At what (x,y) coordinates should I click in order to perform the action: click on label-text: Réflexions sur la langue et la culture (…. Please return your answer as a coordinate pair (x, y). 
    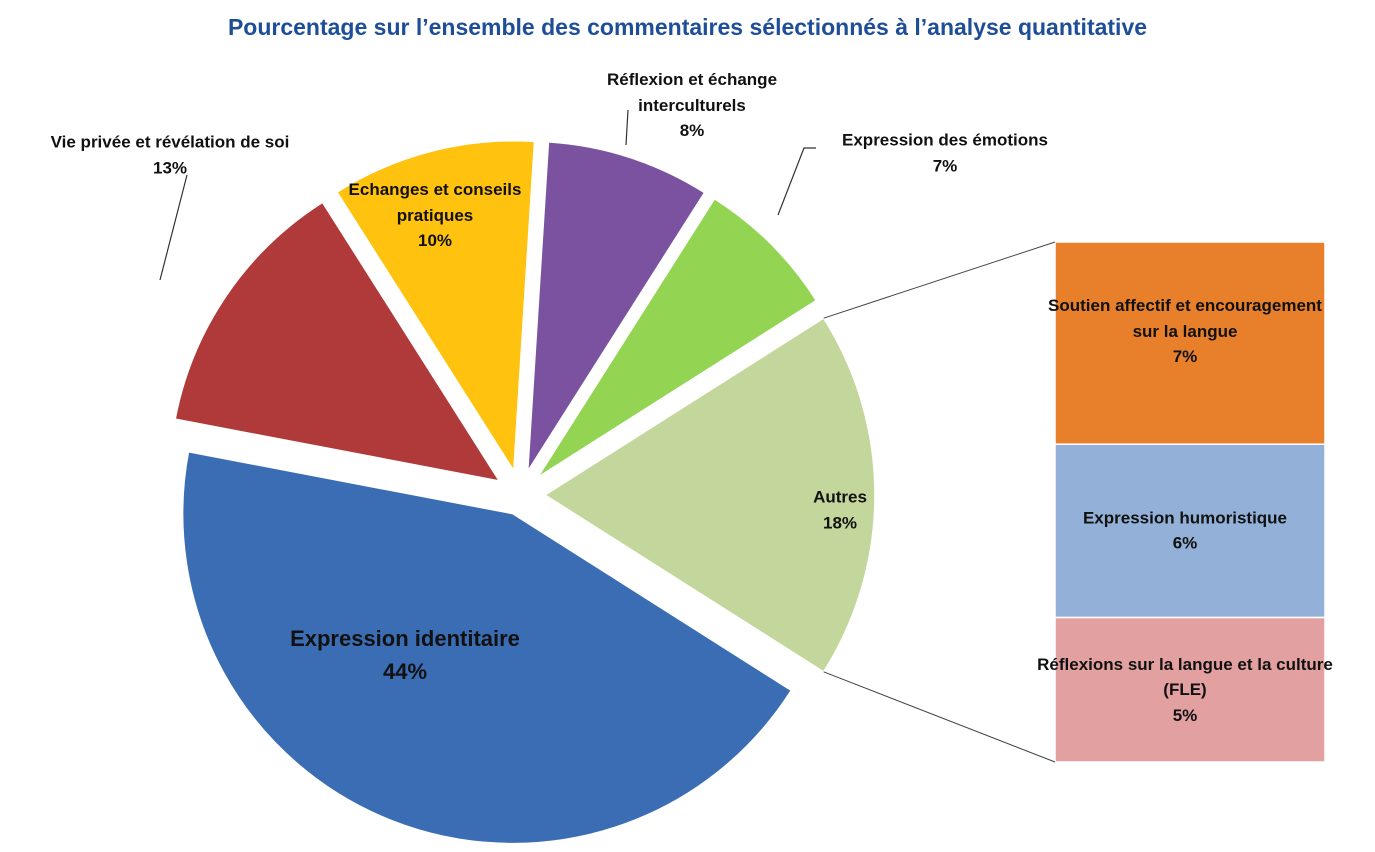
    Looking at the image, I should click on (1185, 677).